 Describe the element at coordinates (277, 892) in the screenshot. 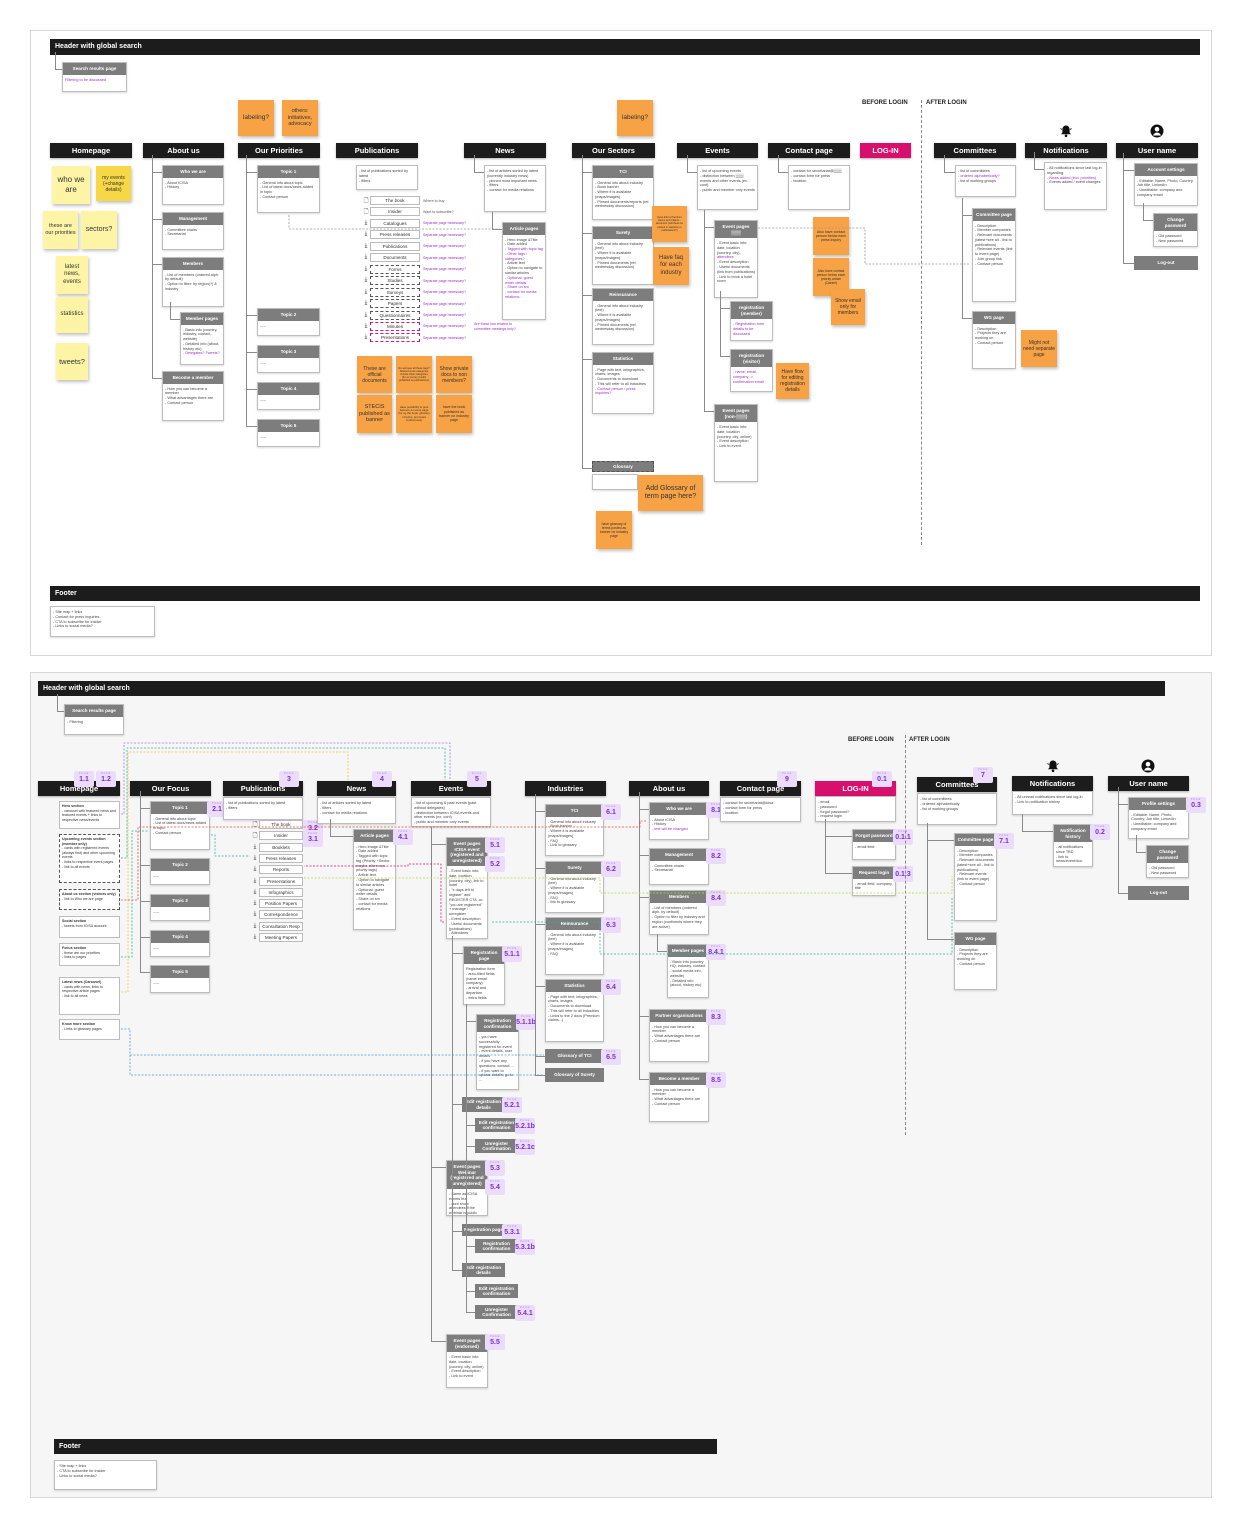

I see `publication-item: ⤓ Infographics` at that location.